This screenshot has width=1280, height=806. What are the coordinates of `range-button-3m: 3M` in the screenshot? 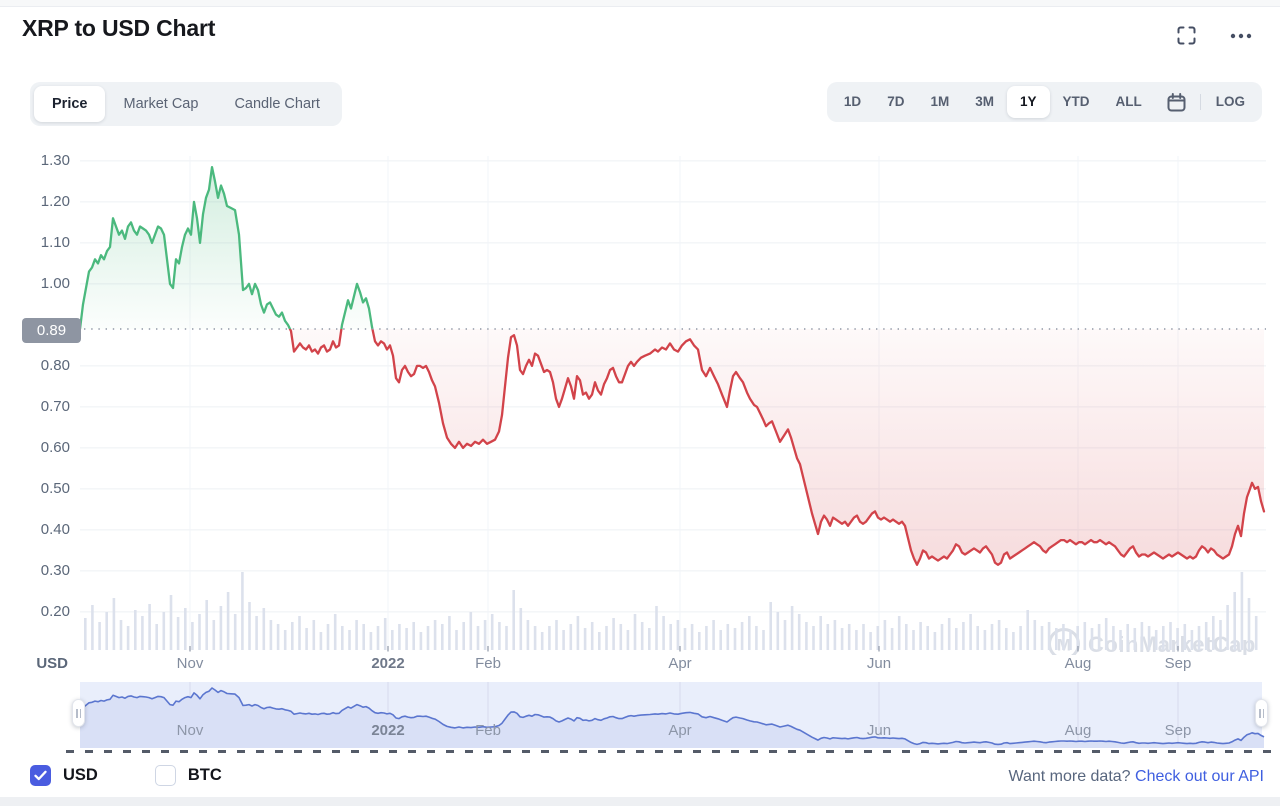 It's located at (984, 101).